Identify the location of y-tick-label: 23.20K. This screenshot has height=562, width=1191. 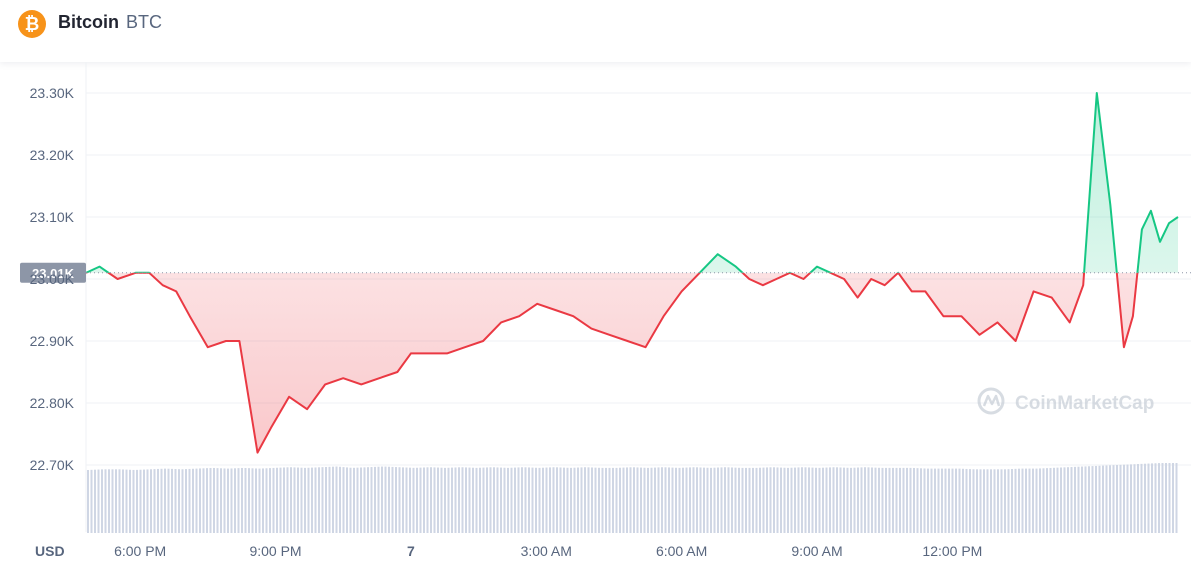
(52, 155).